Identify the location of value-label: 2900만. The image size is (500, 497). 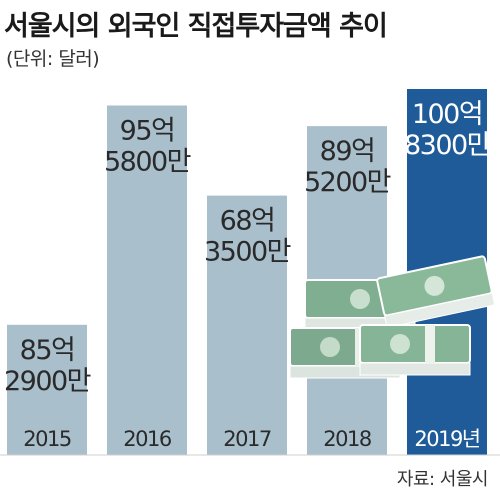
(47, 381).